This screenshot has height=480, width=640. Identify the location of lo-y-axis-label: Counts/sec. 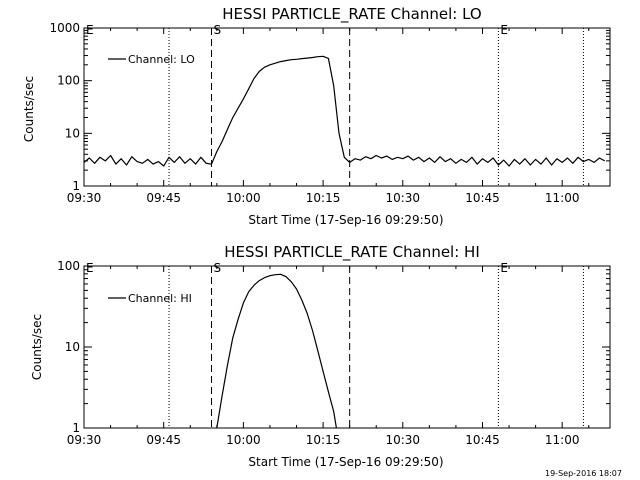
(29, 109).